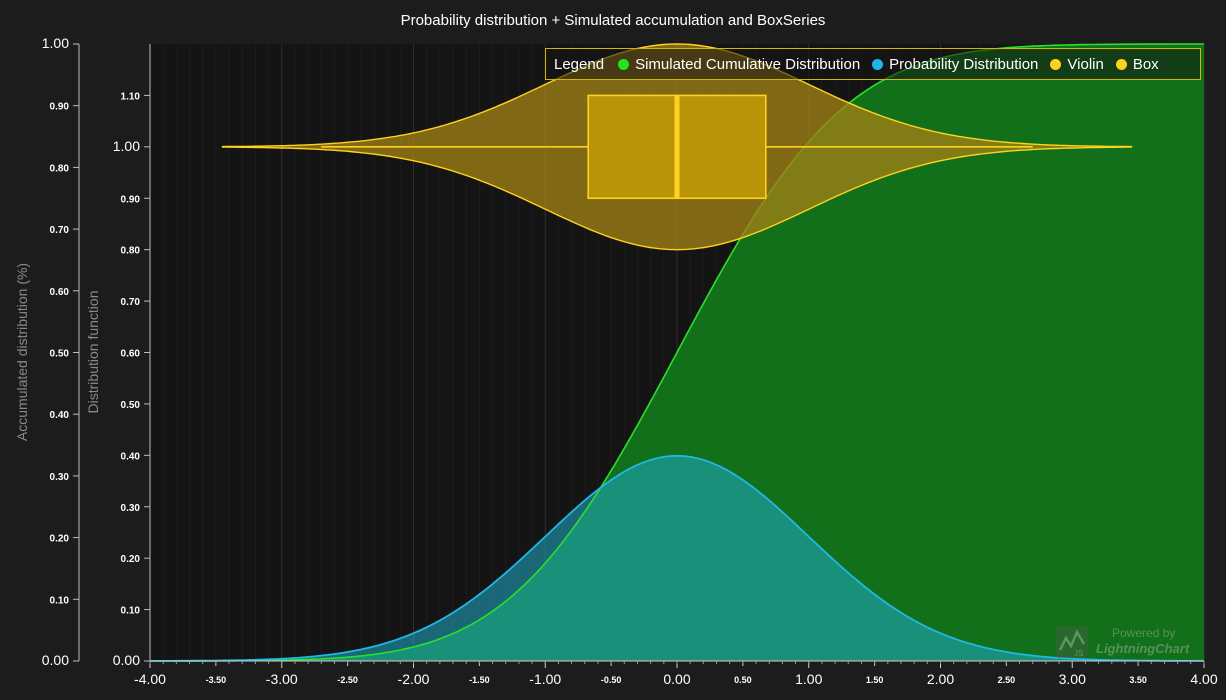 Image resolution: width=1226 pixels, height=700 pixels. What do you see at coordinates (60, 477) in the screenshot?
I see `left-y-tick-label: 0.30` at bounding box center [60, 477].